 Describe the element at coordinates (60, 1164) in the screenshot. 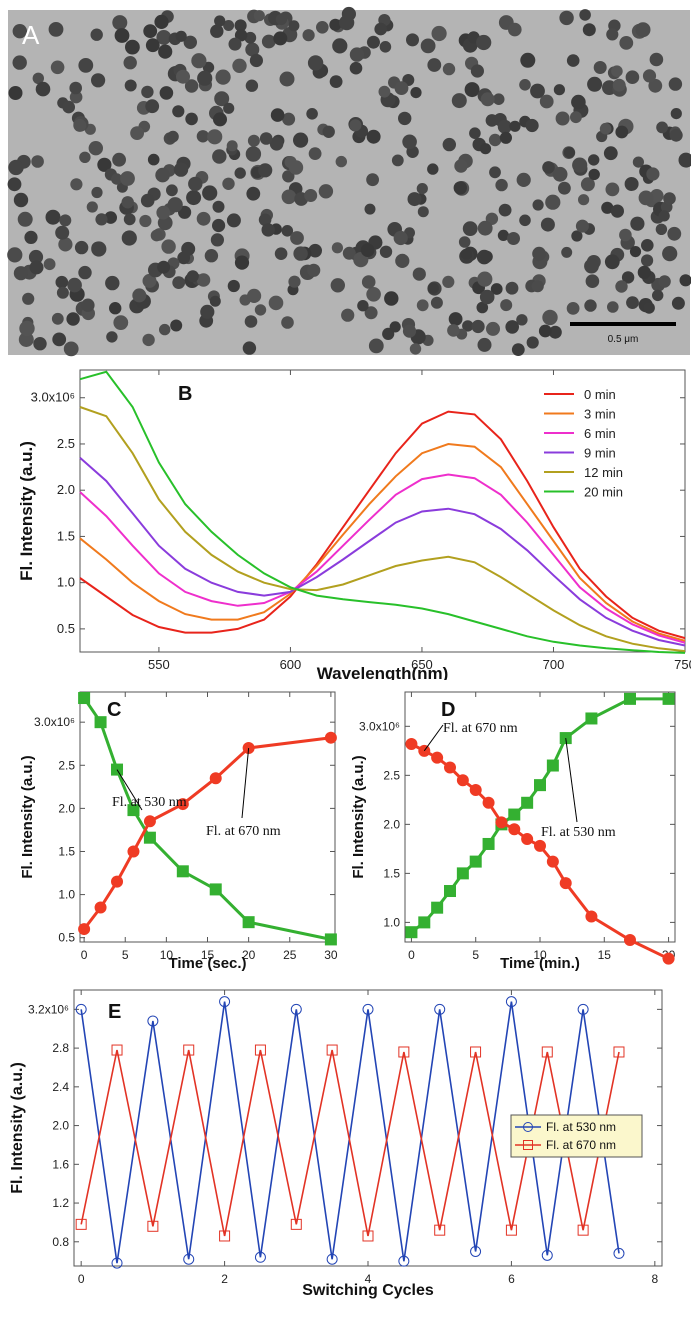

I see `y-tick-label: 1.6` at that location.